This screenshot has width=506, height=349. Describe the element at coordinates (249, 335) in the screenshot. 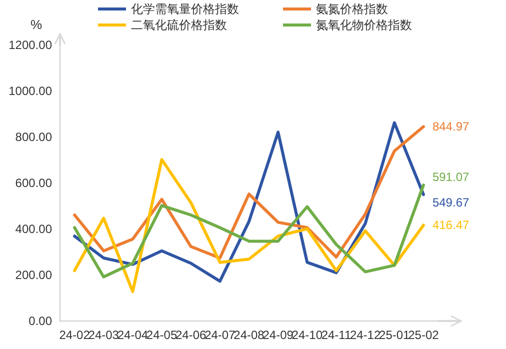

I see `x-tick-label: 24-08` at that location.